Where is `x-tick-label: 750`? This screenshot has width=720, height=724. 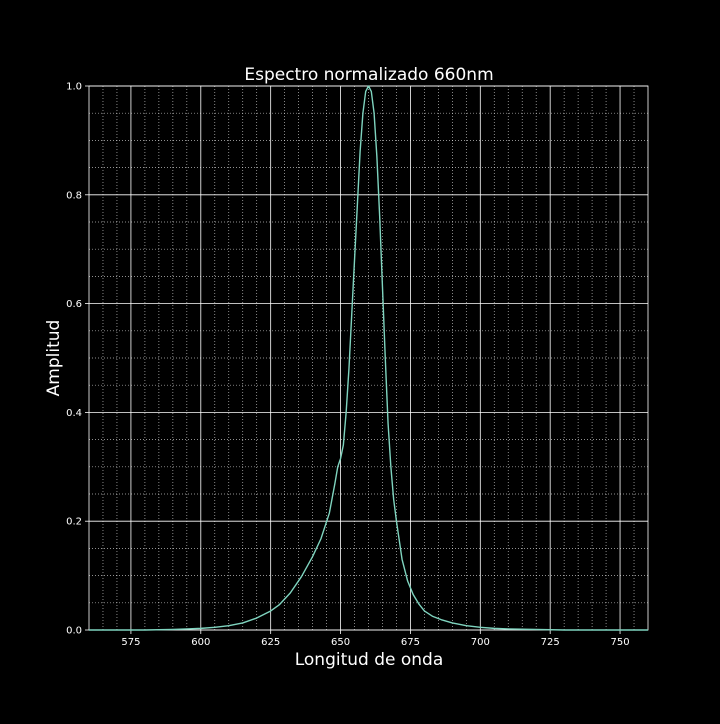
x-tick-label: 750 is located at coordinates (620, 642).